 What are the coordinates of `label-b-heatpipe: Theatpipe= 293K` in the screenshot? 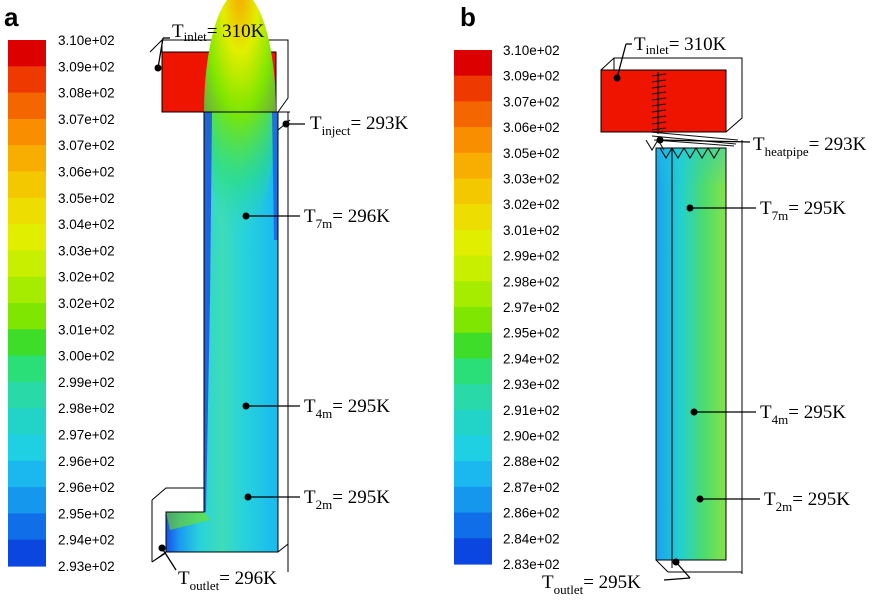 It's located at (810, 146).